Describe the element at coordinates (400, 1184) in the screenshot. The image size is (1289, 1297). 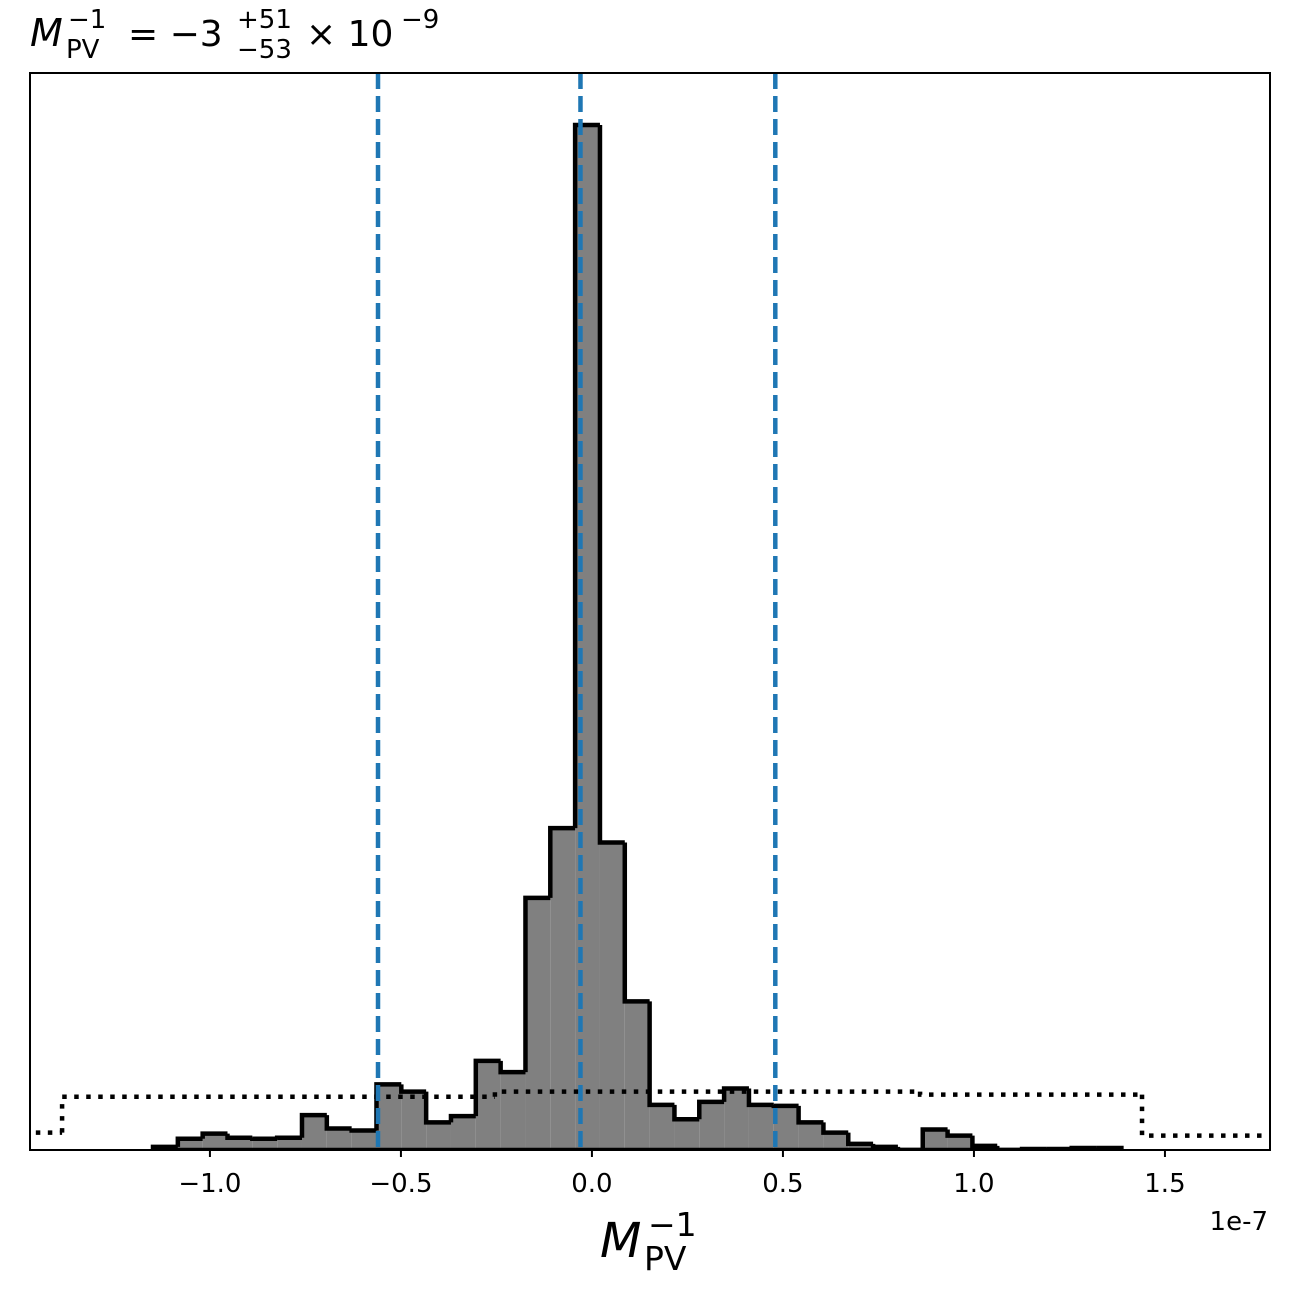
I see `x-tick-label: −0.5` at that location.